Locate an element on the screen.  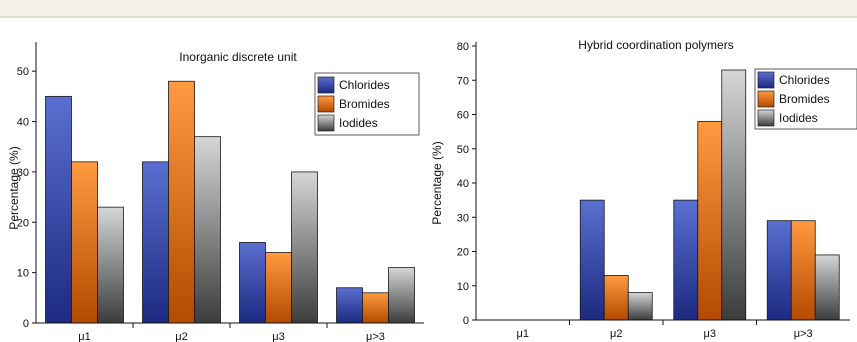
y-tick-label: 80 is located at coordinates (463, 47).